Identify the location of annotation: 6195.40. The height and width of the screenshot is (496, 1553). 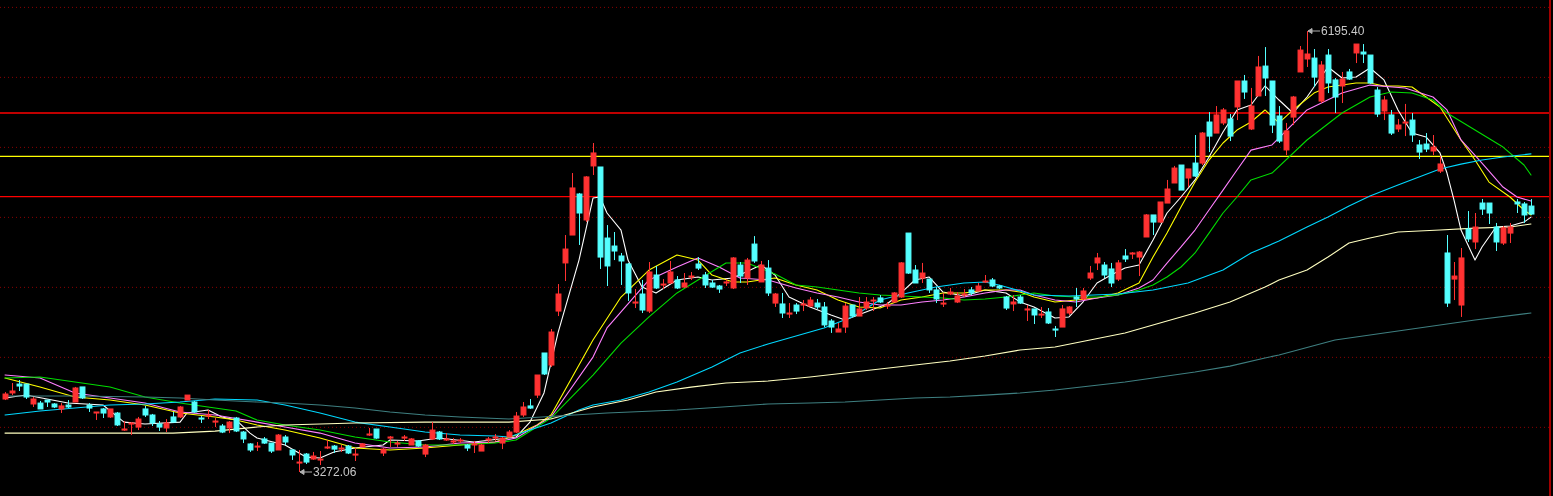
(1343, 31).